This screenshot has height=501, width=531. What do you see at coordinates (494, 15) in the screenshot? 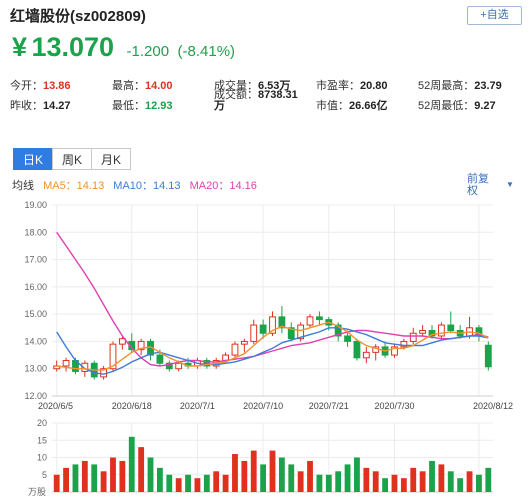
I see `add-watchlist-button: +自选` at bounding box center [494, 15].